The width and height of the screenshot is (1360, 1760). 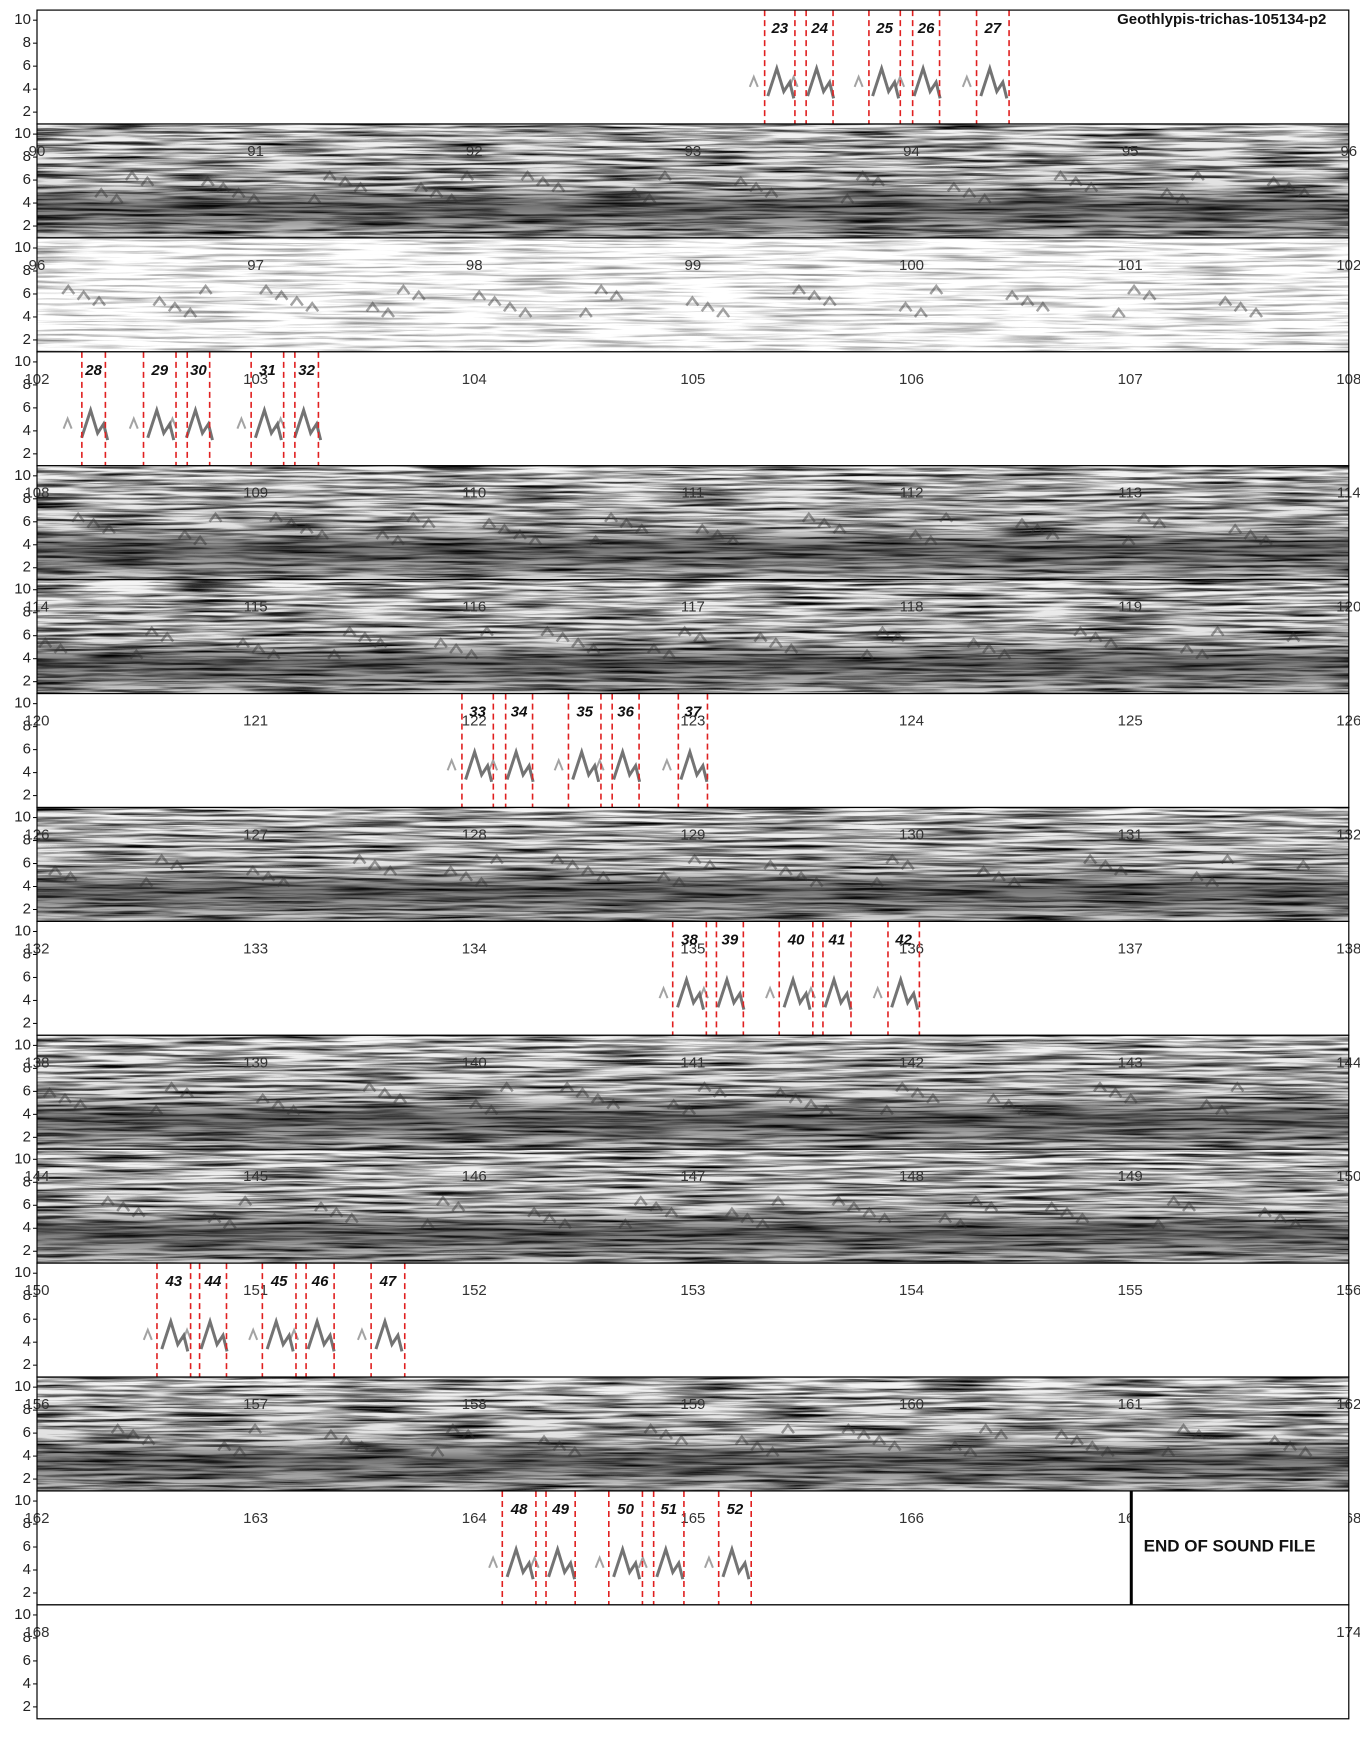 I want to click on time-label: 123, so click(x=692, y=721).